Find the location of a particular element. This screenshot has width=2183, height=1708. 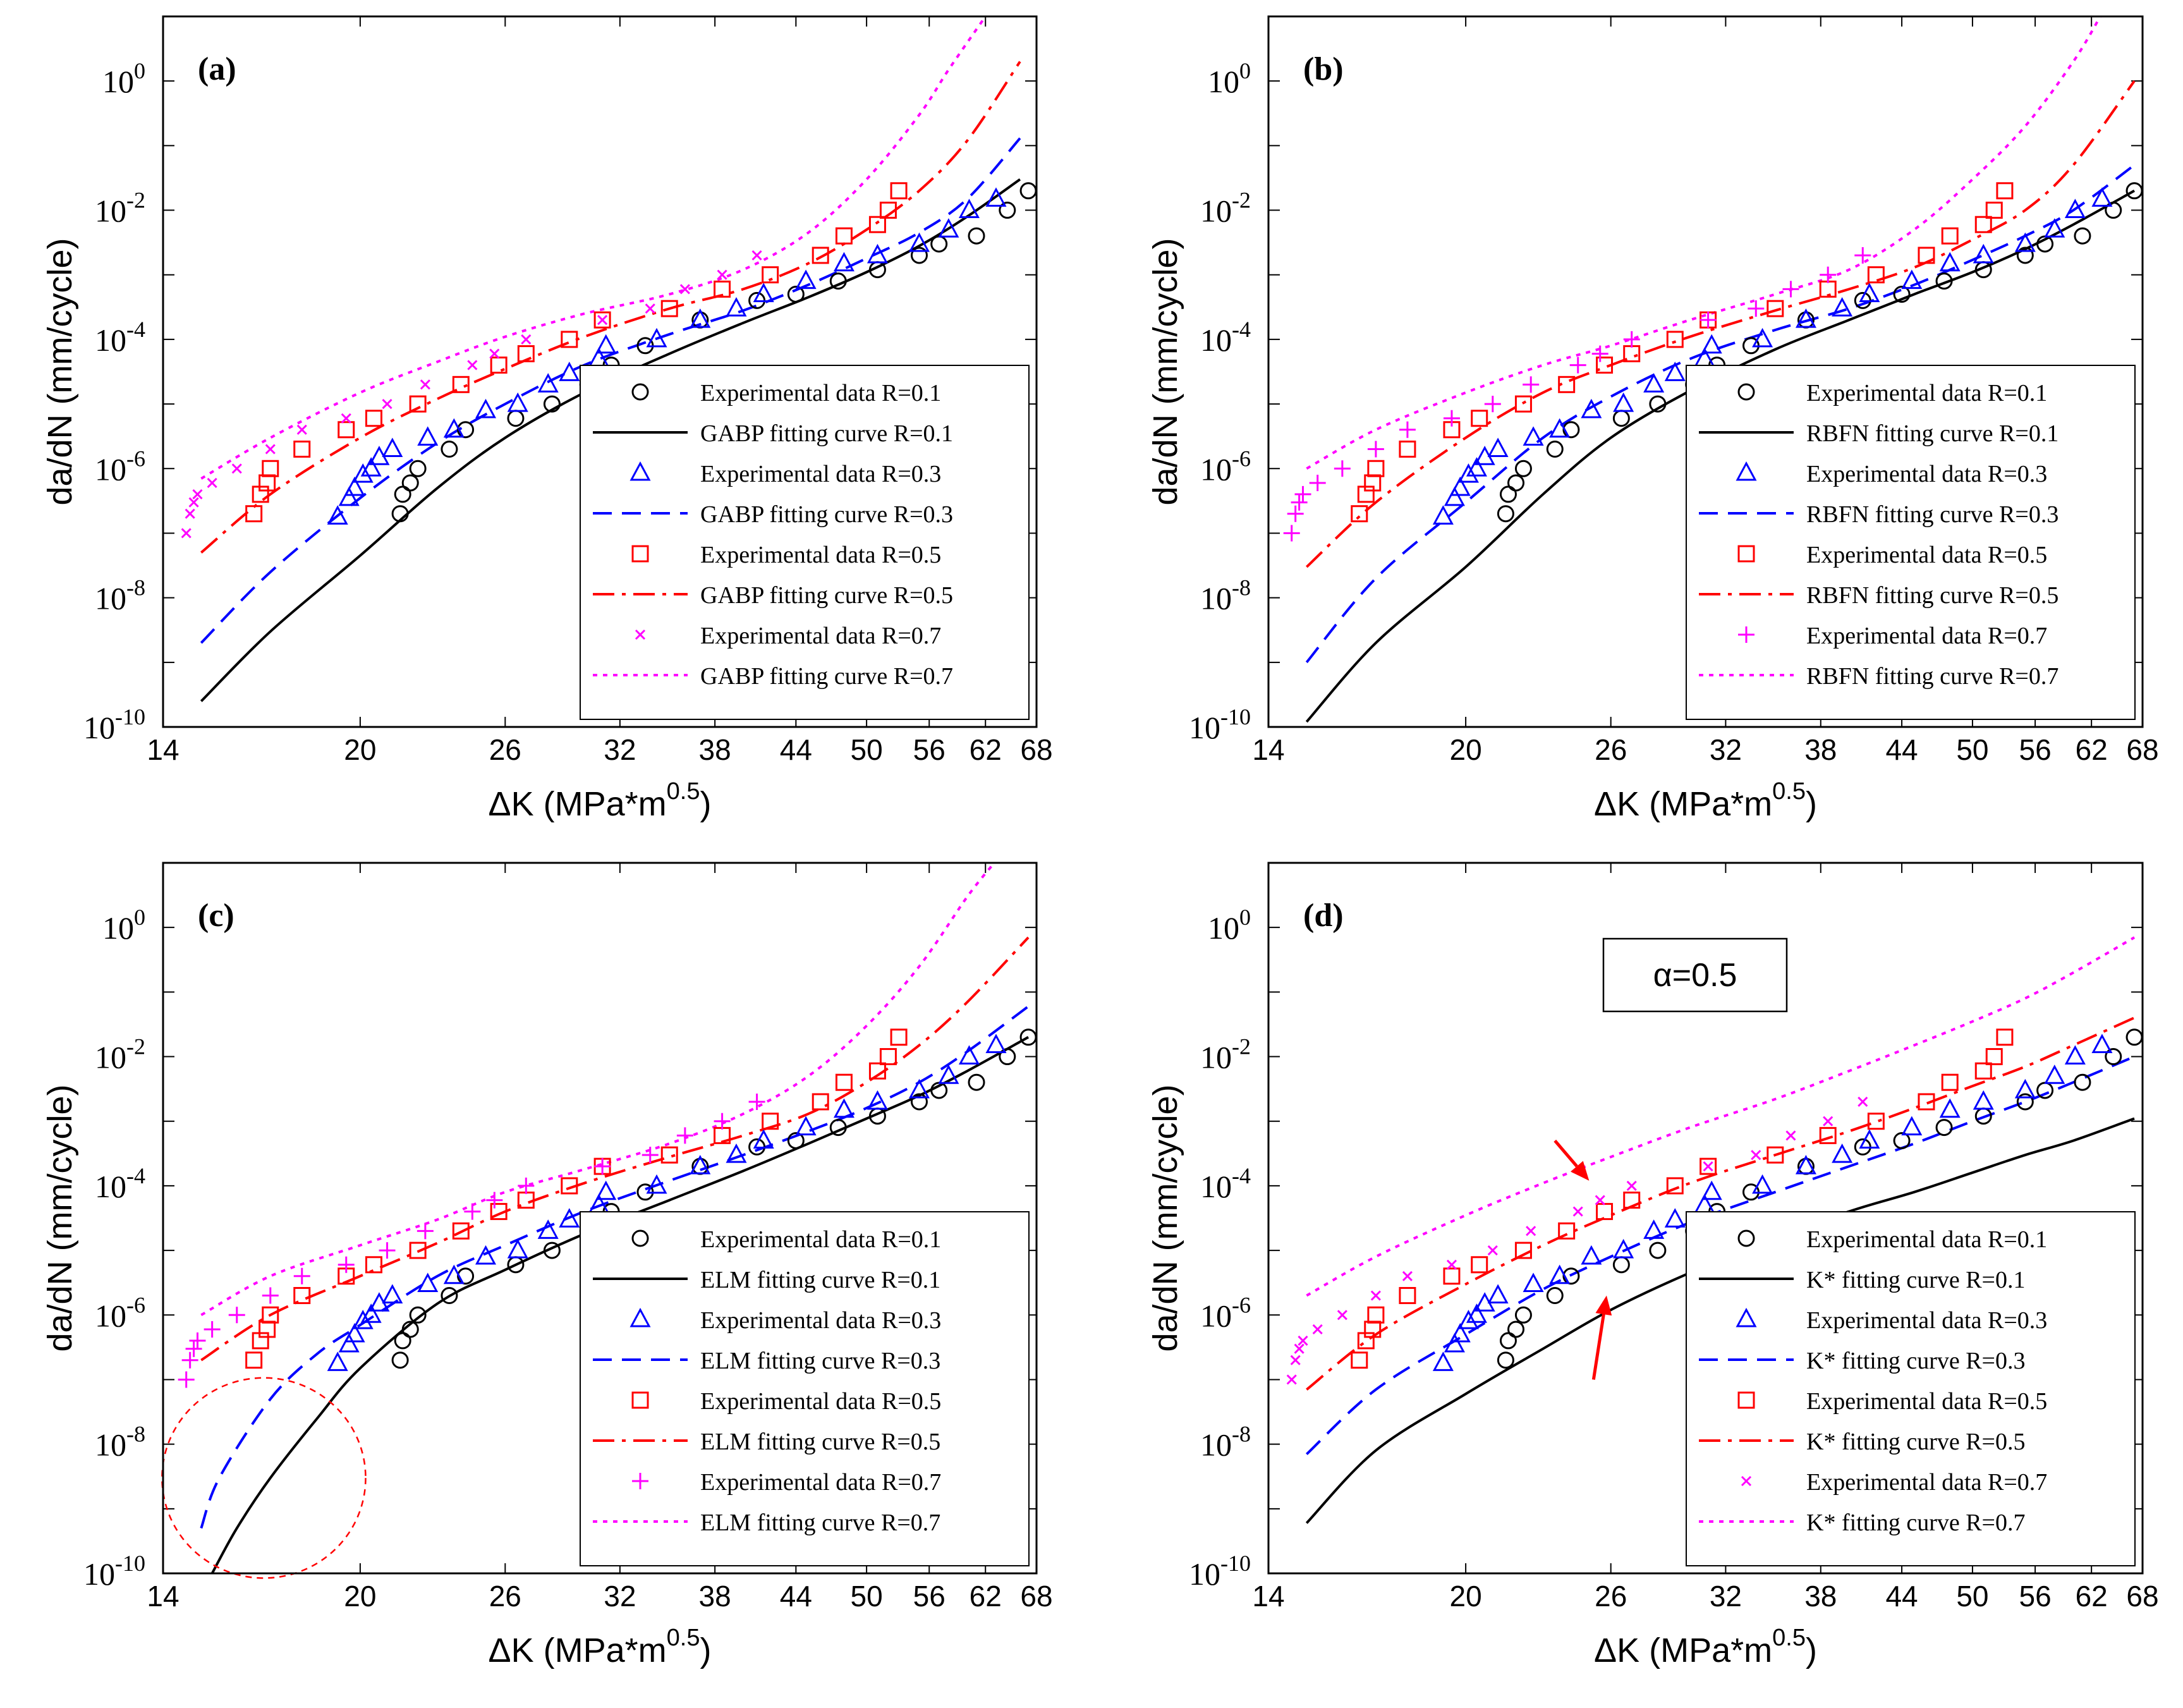

x-tick-label: 50 is located at coordinates (1972, 750).